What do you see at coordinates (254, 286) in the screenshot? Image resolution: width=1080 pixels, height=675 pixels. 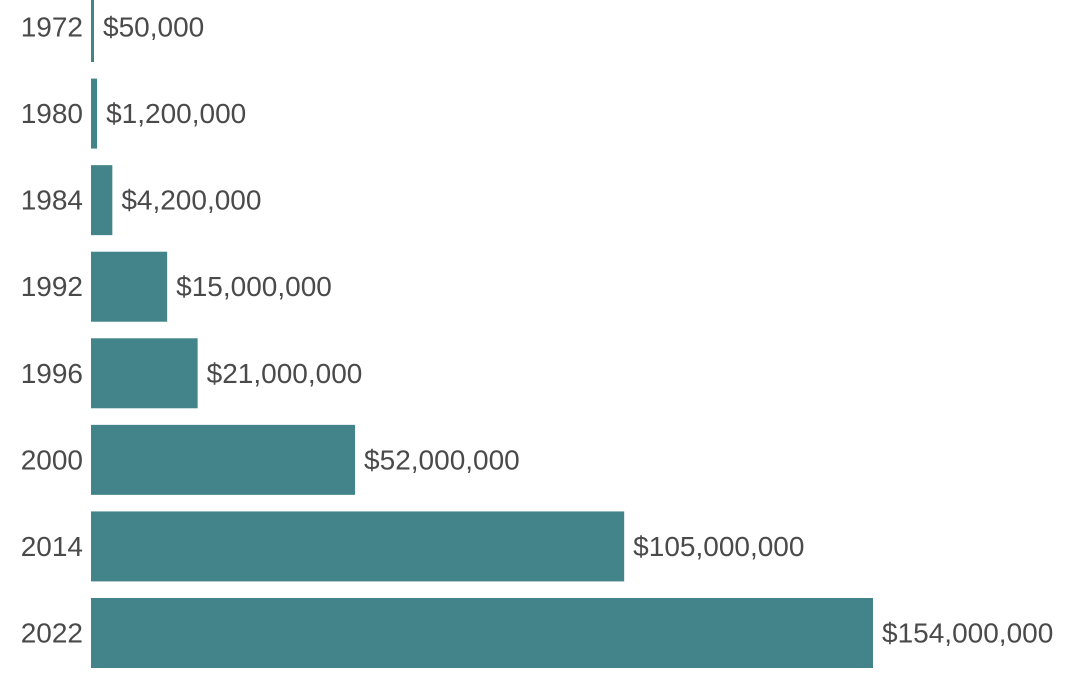 I see `value-label-1992: $15,000,000` at bounding box center [254, 286].